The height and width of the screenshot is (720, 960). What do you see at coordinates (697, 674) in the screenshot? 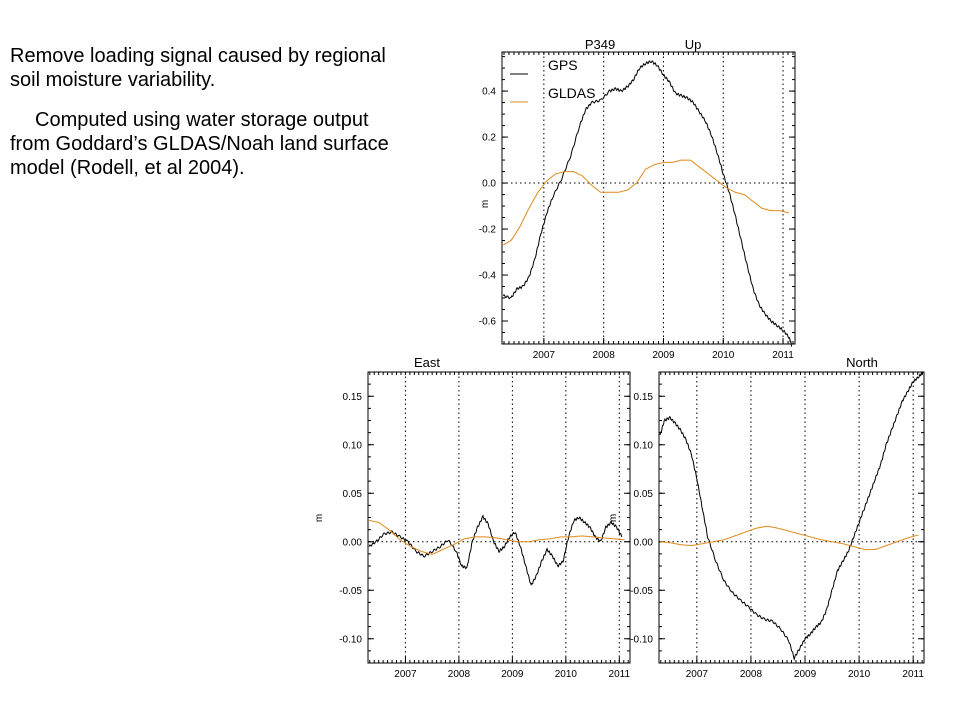
I see `north-x-tick-label: 2007` at bounding box center [697, 674].